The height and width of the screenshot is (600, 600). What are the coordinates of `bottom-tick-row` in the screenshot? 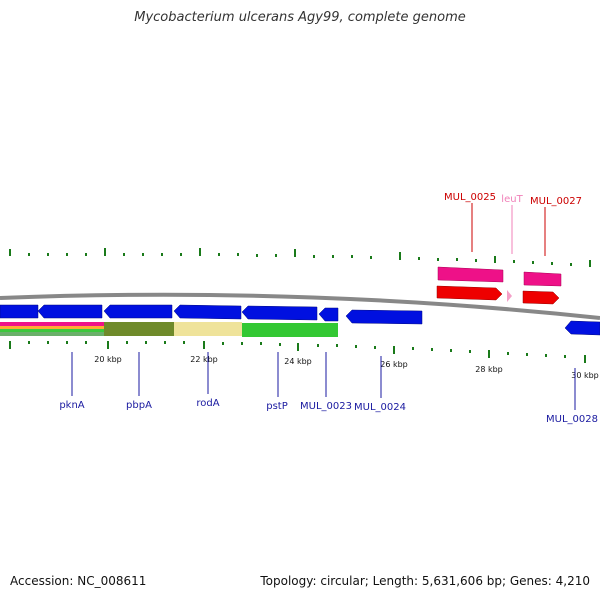 It's located at (297, 352).